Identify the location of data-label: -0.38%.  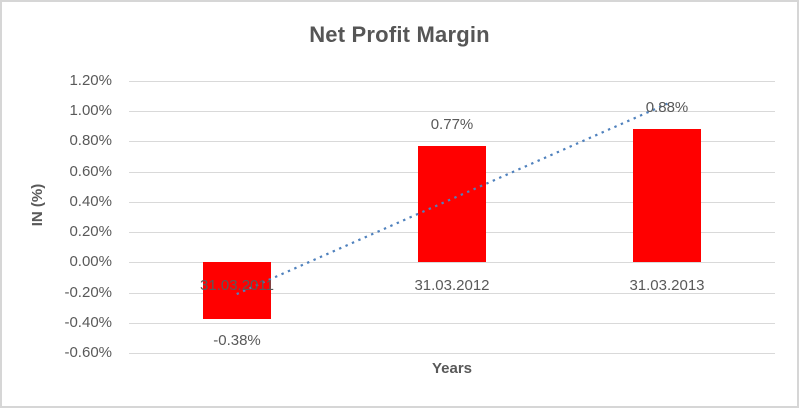
(237, 340).